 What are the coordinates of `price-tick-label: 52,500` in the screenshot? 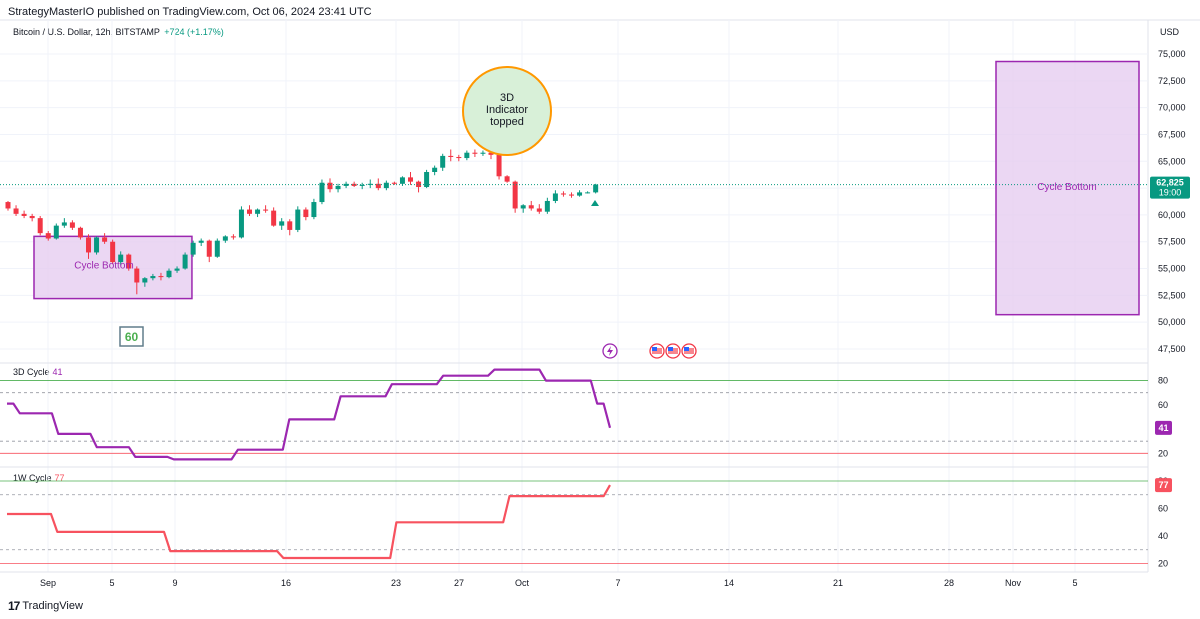 It's located at (1172, 295).